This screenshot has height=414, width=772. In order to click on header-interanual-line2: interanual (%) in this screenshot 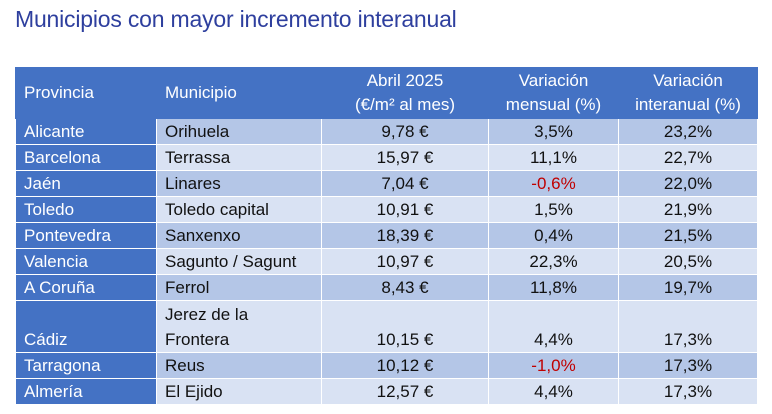, I will do `click(688, 104)`.